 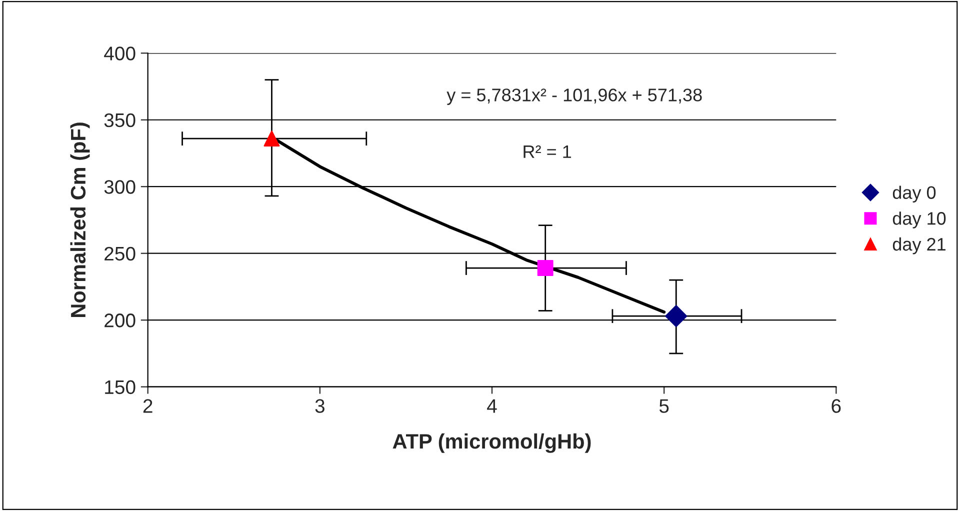 What do you see at coordinates (147, 406) in the screenshot?
I see `x-tick-label: 2` at bounding box center [147, 406].